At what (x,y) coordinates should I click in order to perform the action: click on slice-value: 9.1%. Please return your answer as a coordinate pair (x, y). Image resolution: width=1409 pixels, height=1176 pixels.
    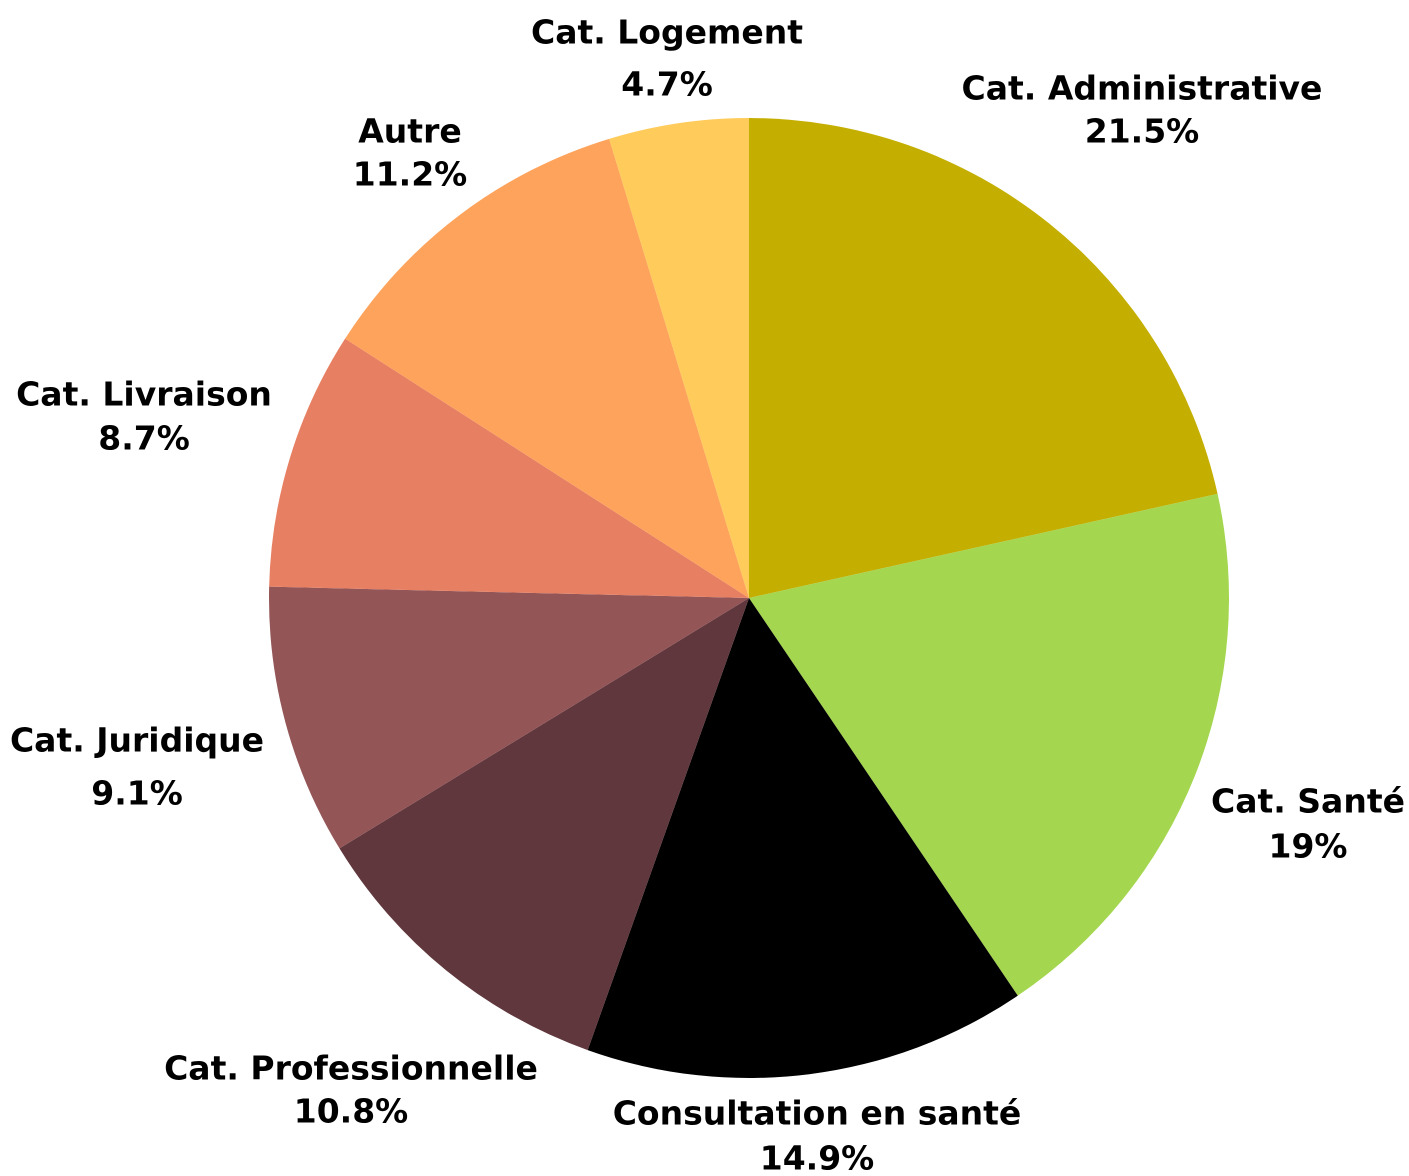
    Looking at the image, I should click on (137, 793).